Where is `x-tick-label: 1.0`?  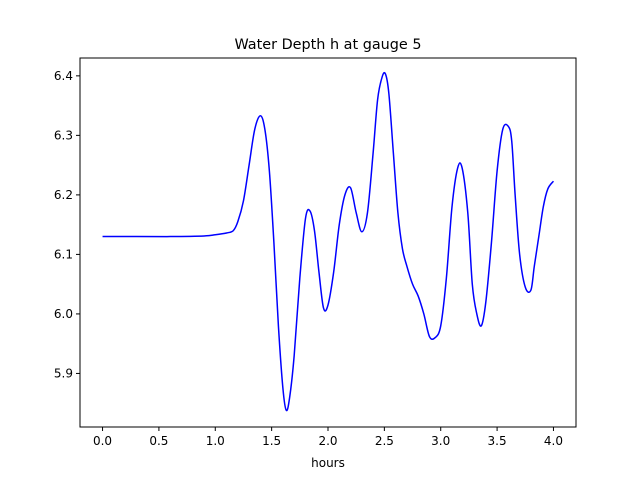 x-tick-label: 1.0 is located at coordinates (215, 441).